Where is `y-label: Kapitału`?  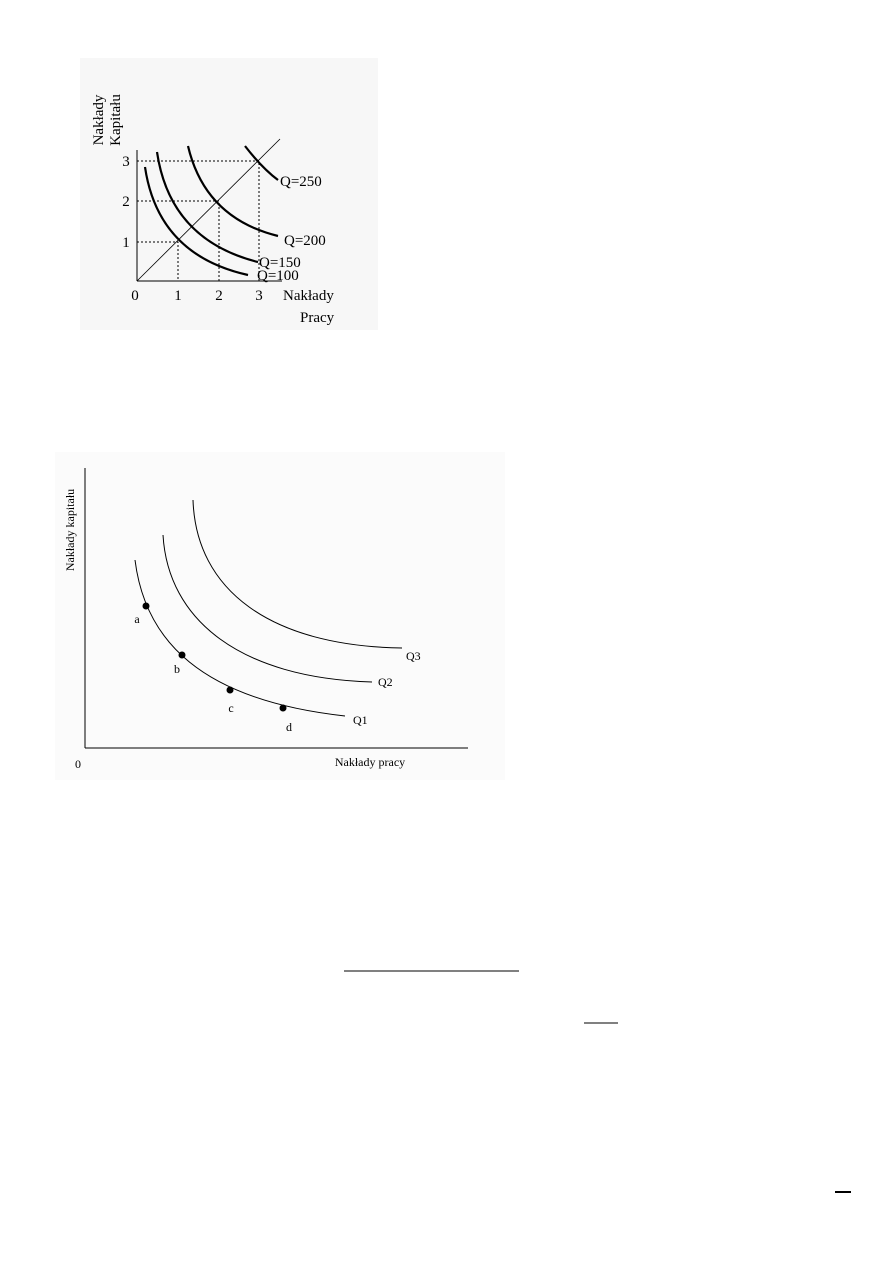 y-label: Kapitału is located at coordinates (116, 120).